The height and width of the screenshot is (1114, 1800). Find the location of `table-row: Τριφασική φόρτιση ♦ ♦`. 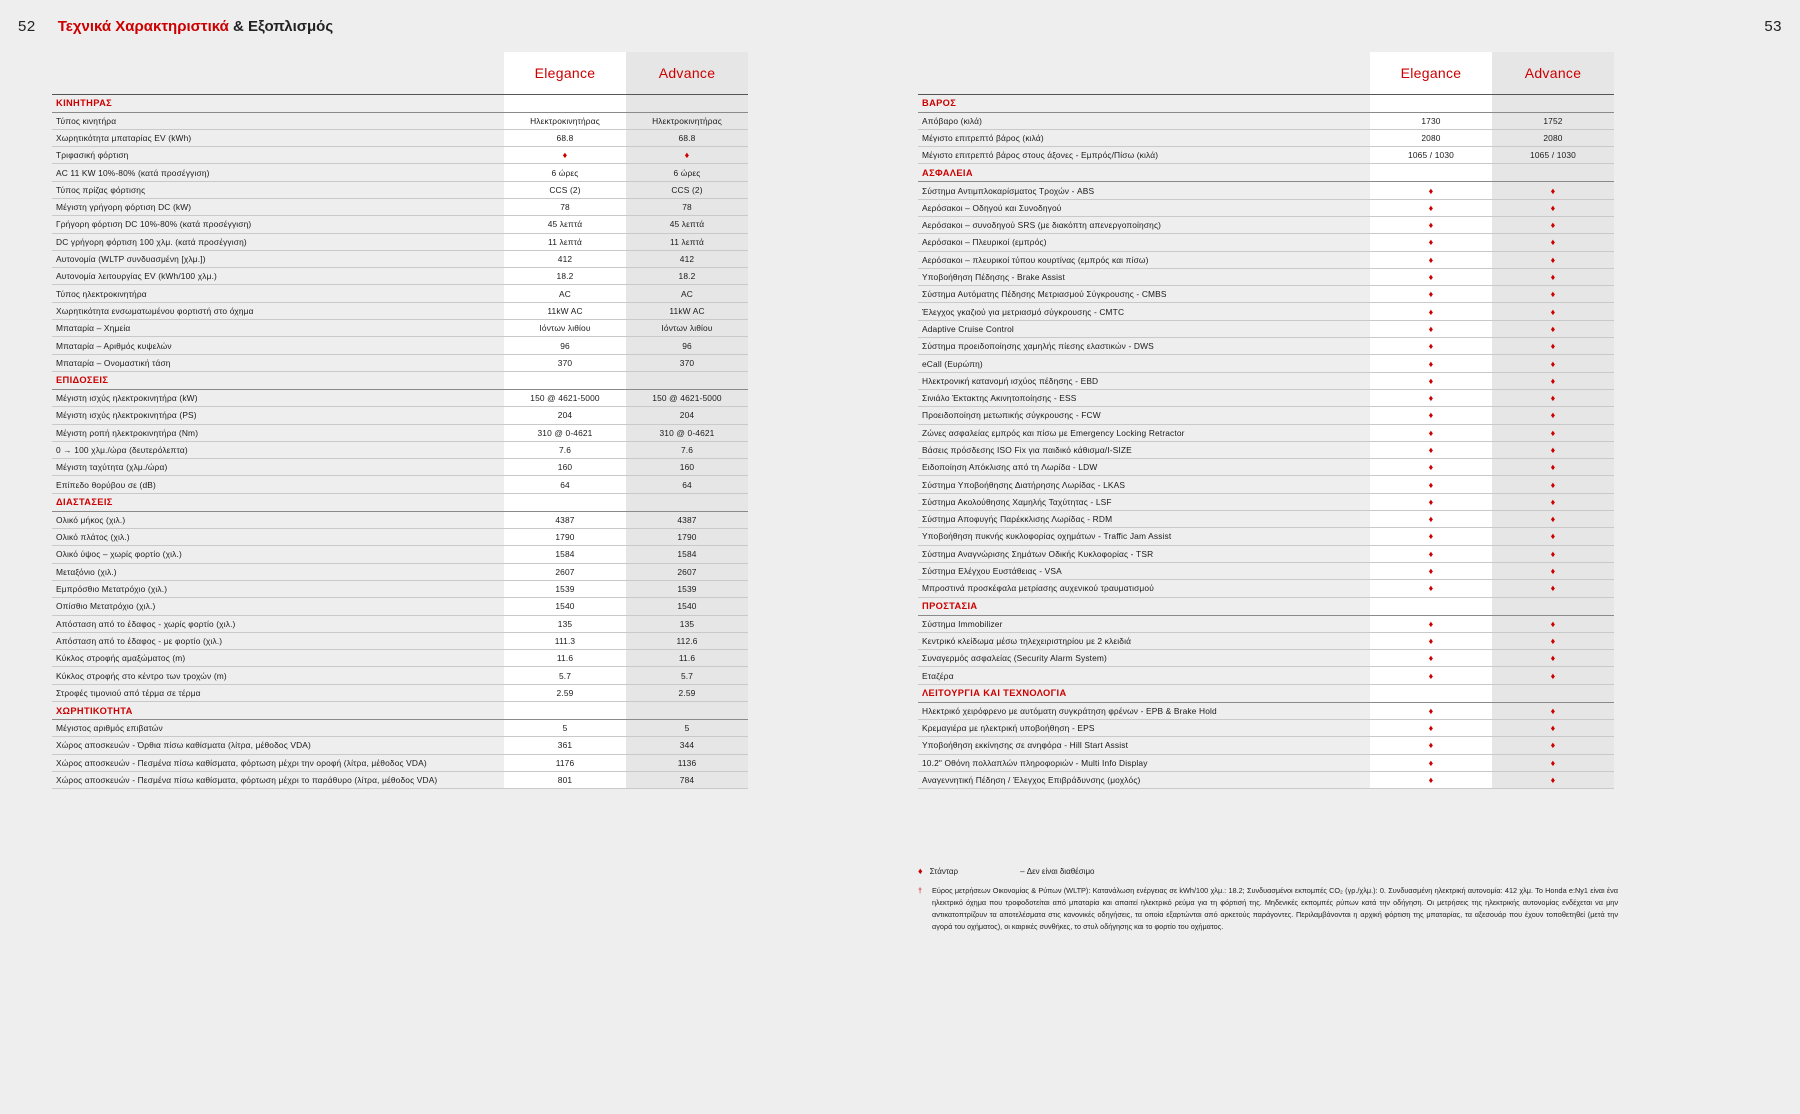

table-row: Τριφασική φόρτιση ♦ ♦ is located at coordinates (400, 155).